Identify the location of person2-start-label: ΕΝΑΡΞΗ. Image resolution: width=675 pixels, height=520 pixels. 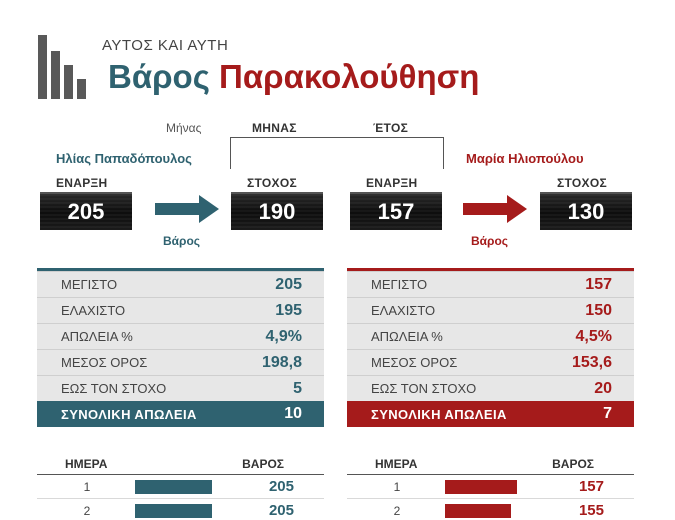
(392, 183).